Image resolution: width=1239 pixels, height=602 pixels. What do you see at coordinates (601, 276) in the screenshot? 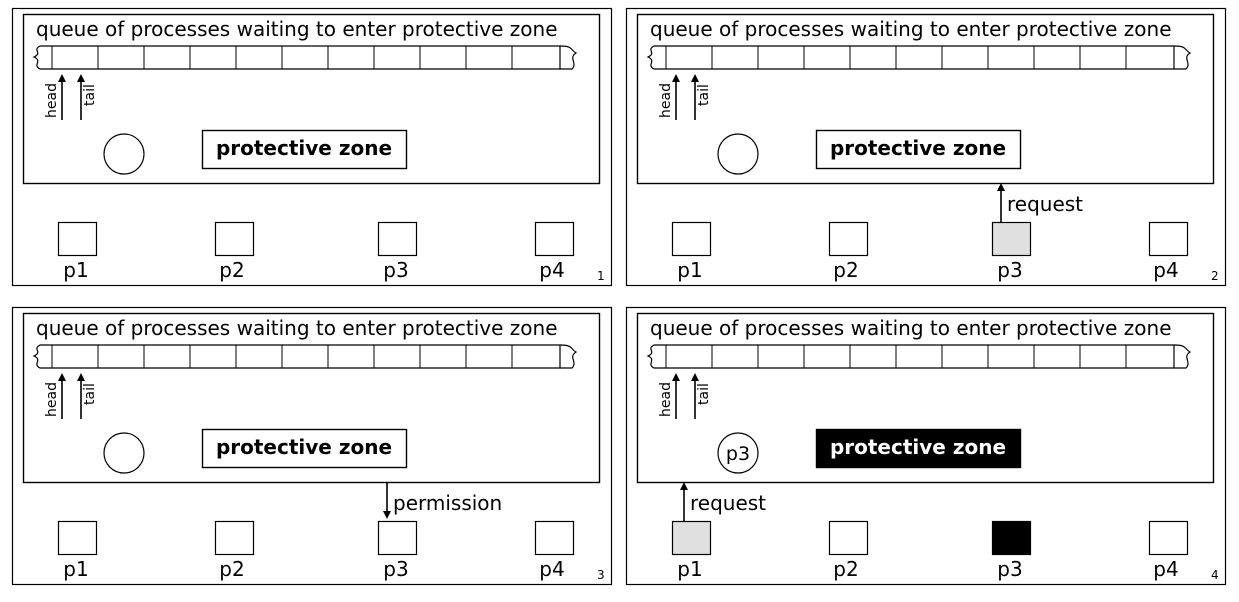
I see `panel-number: 1` at bounding box center [601, 276].